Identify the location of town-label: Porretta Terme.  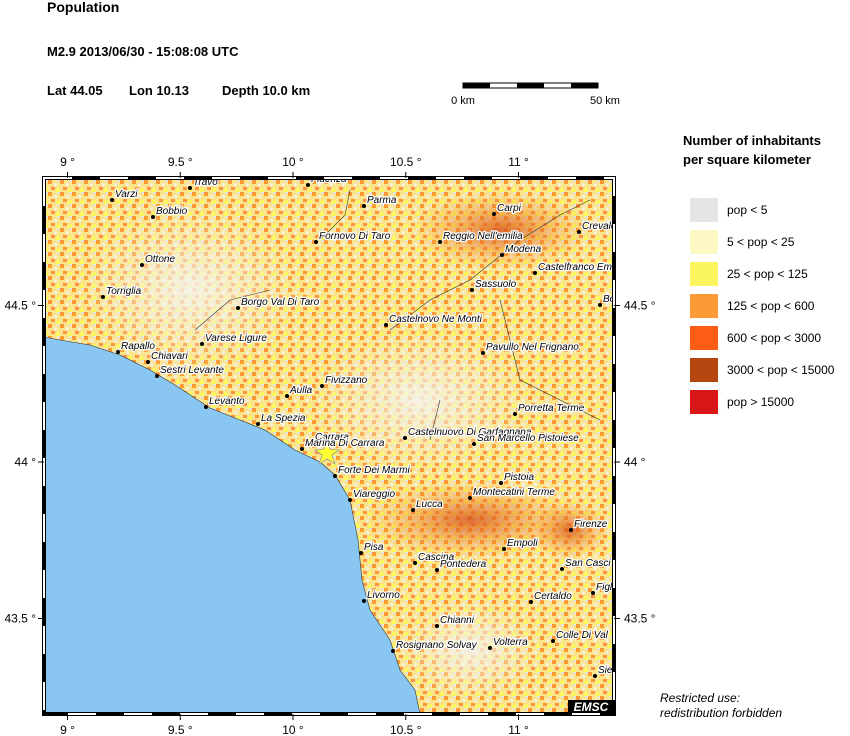
(551, 408).